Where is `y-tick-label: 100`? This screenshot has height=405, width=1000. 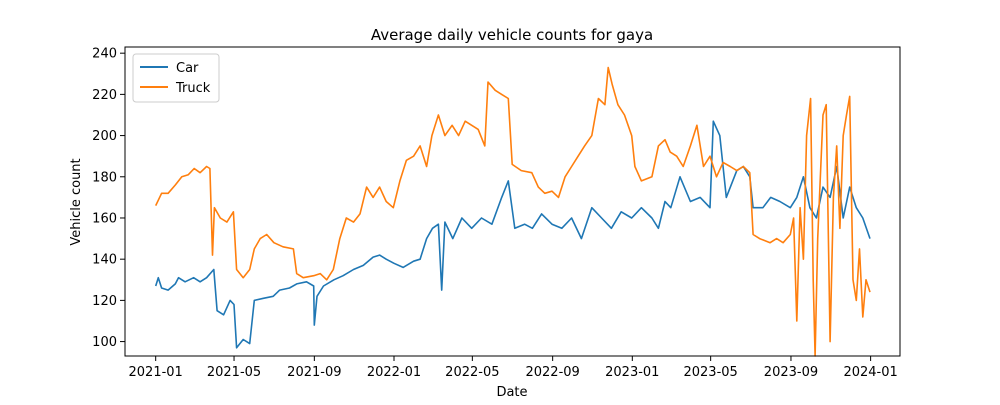
y-tick-label: 100 is located at coordinates (104, 342).